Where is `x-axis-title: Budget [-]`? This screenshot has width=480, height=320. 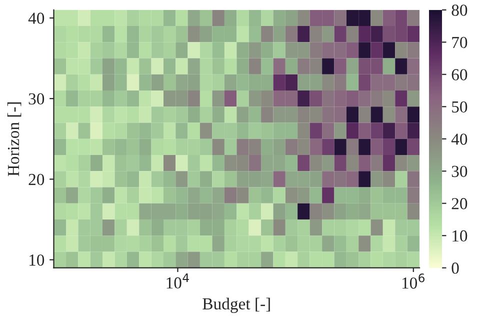 x-axis-title: Budget [-] is located at coordinates (236, 305).